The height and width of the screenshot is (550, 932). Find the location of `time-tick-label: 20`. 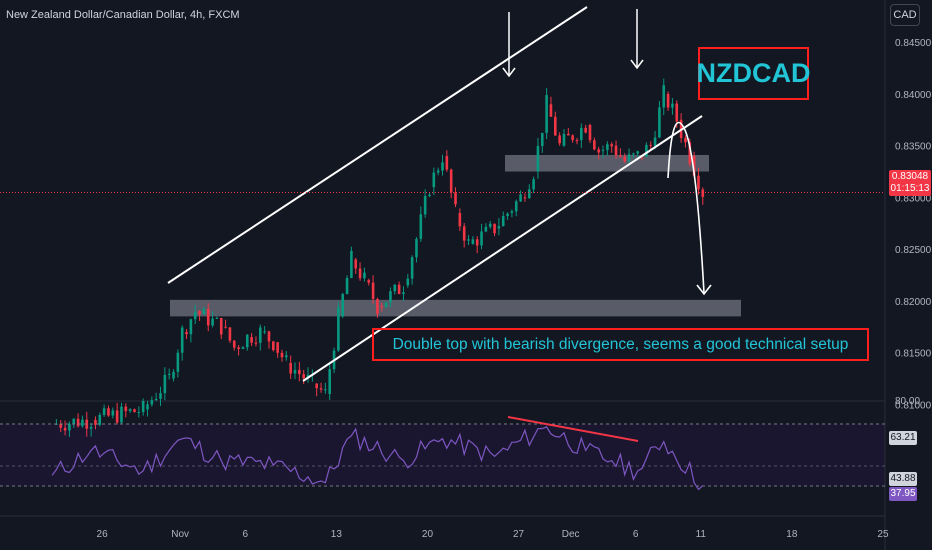

time-tick-label: 20 is located at coordinates (428, 534).